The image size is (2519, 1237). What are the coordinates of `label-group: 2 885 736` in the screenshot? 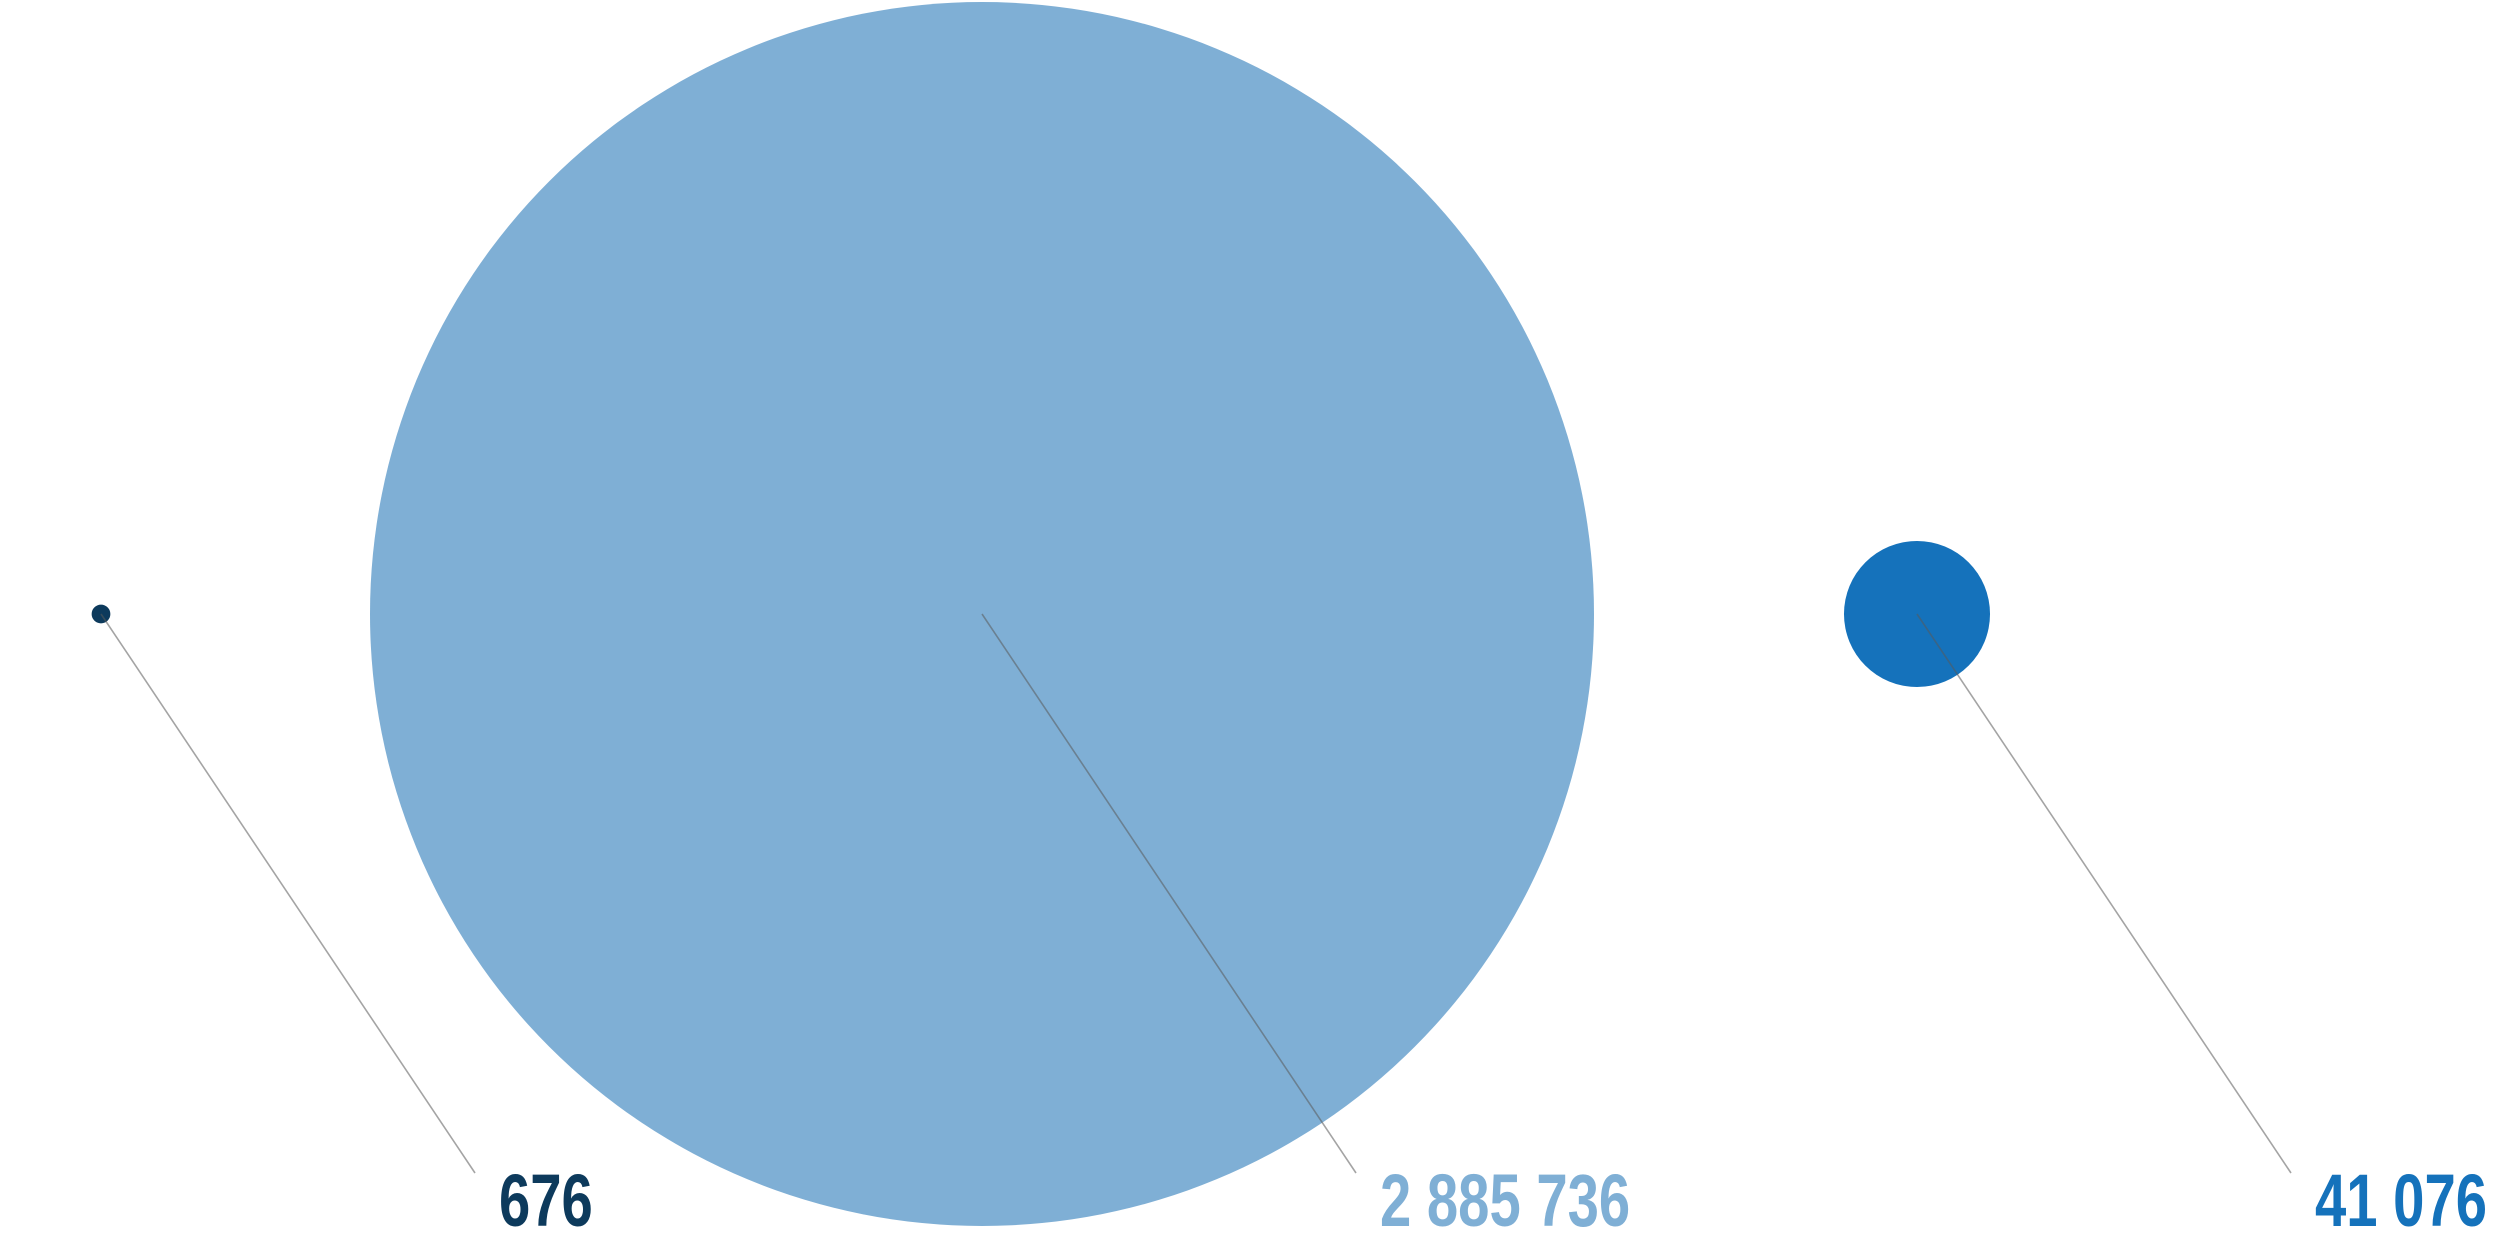 It's located at (1505, 1198).